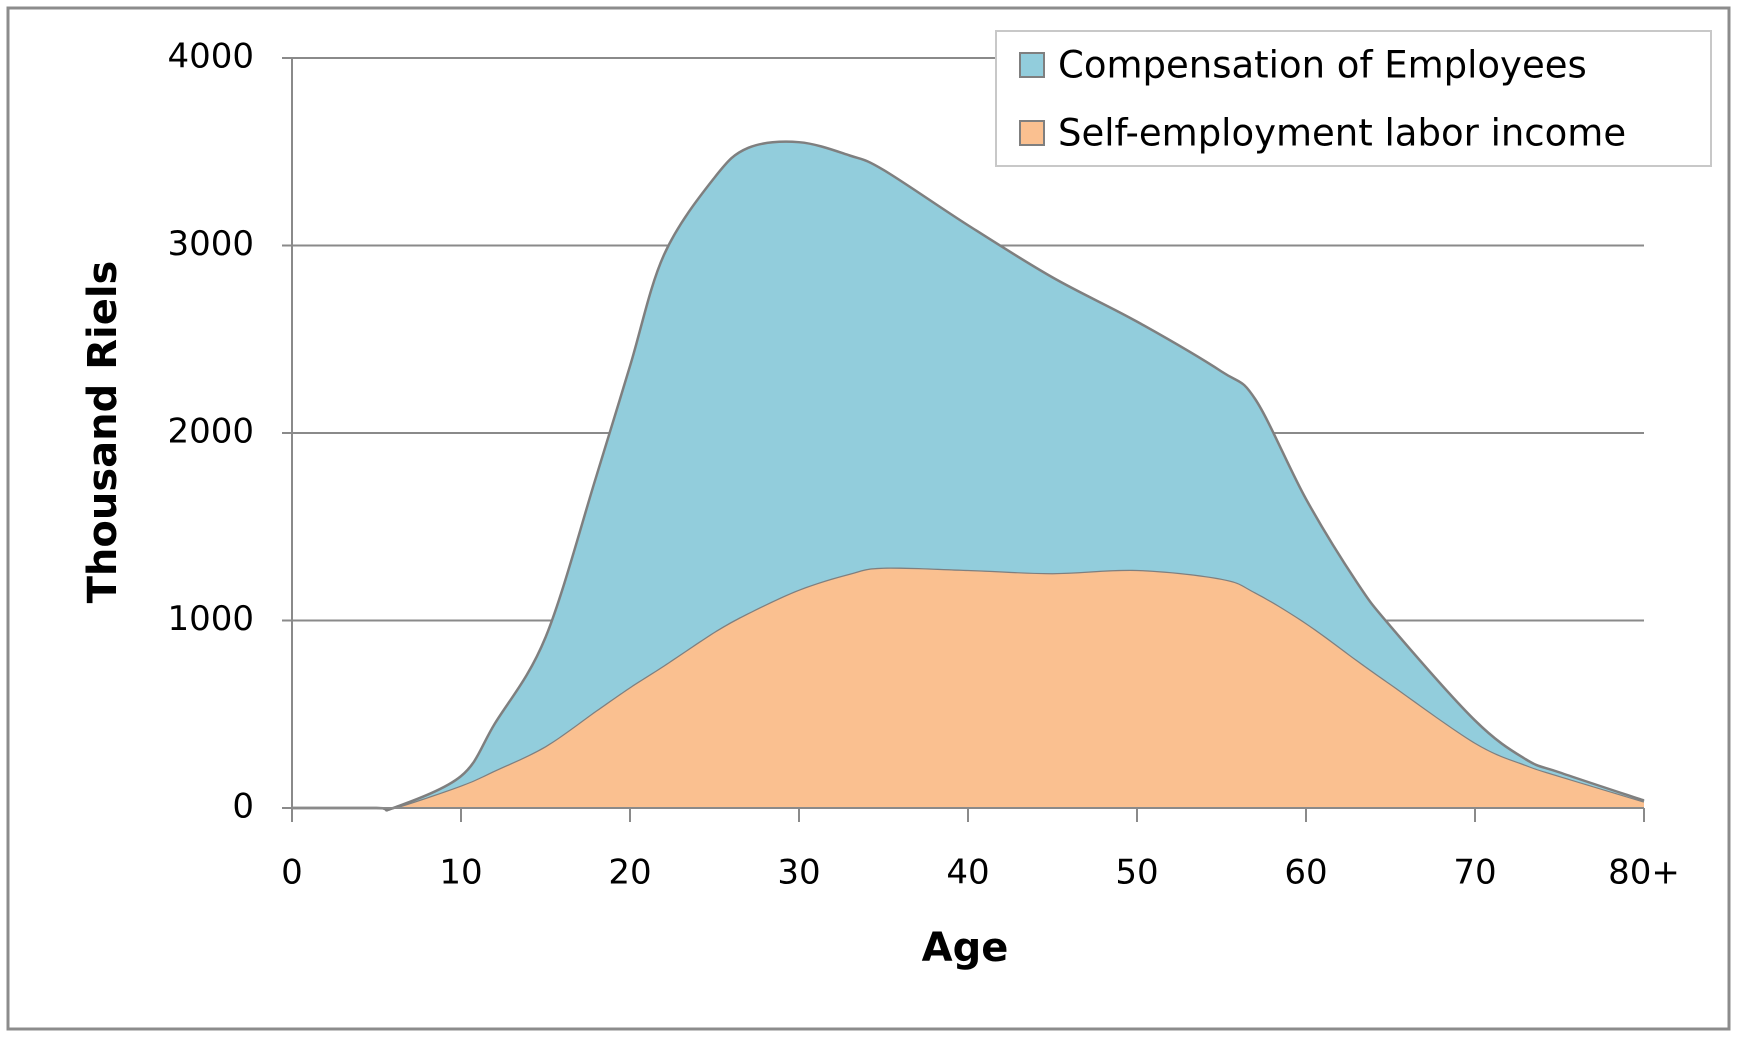 This screenshot has width=1739, height=1039. Describe the element at coordinates (210, 244) in the screenshot. I see `y-tick-label: 3000` at that location.